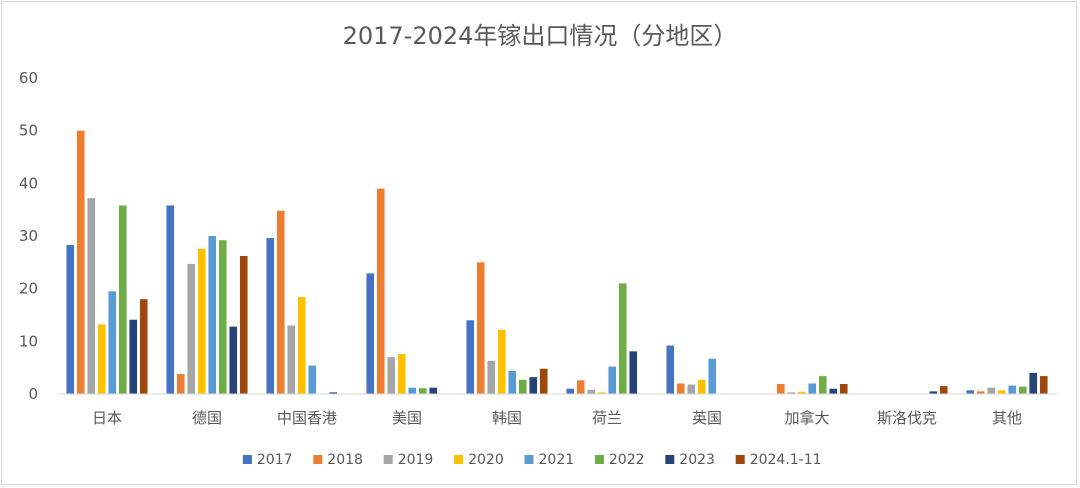  Describe the element at coordinates (407, 418) in the screenshot. I see `x-tick-label: 美国` at that location.